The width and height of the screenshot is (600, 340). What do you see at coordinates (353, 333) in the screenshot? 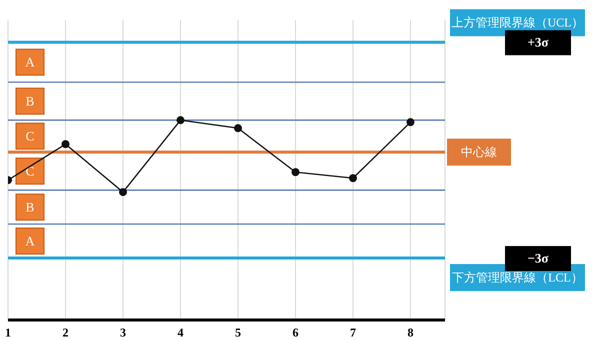
I see `x-tick-label: 7` at bounding box center [353, 333].